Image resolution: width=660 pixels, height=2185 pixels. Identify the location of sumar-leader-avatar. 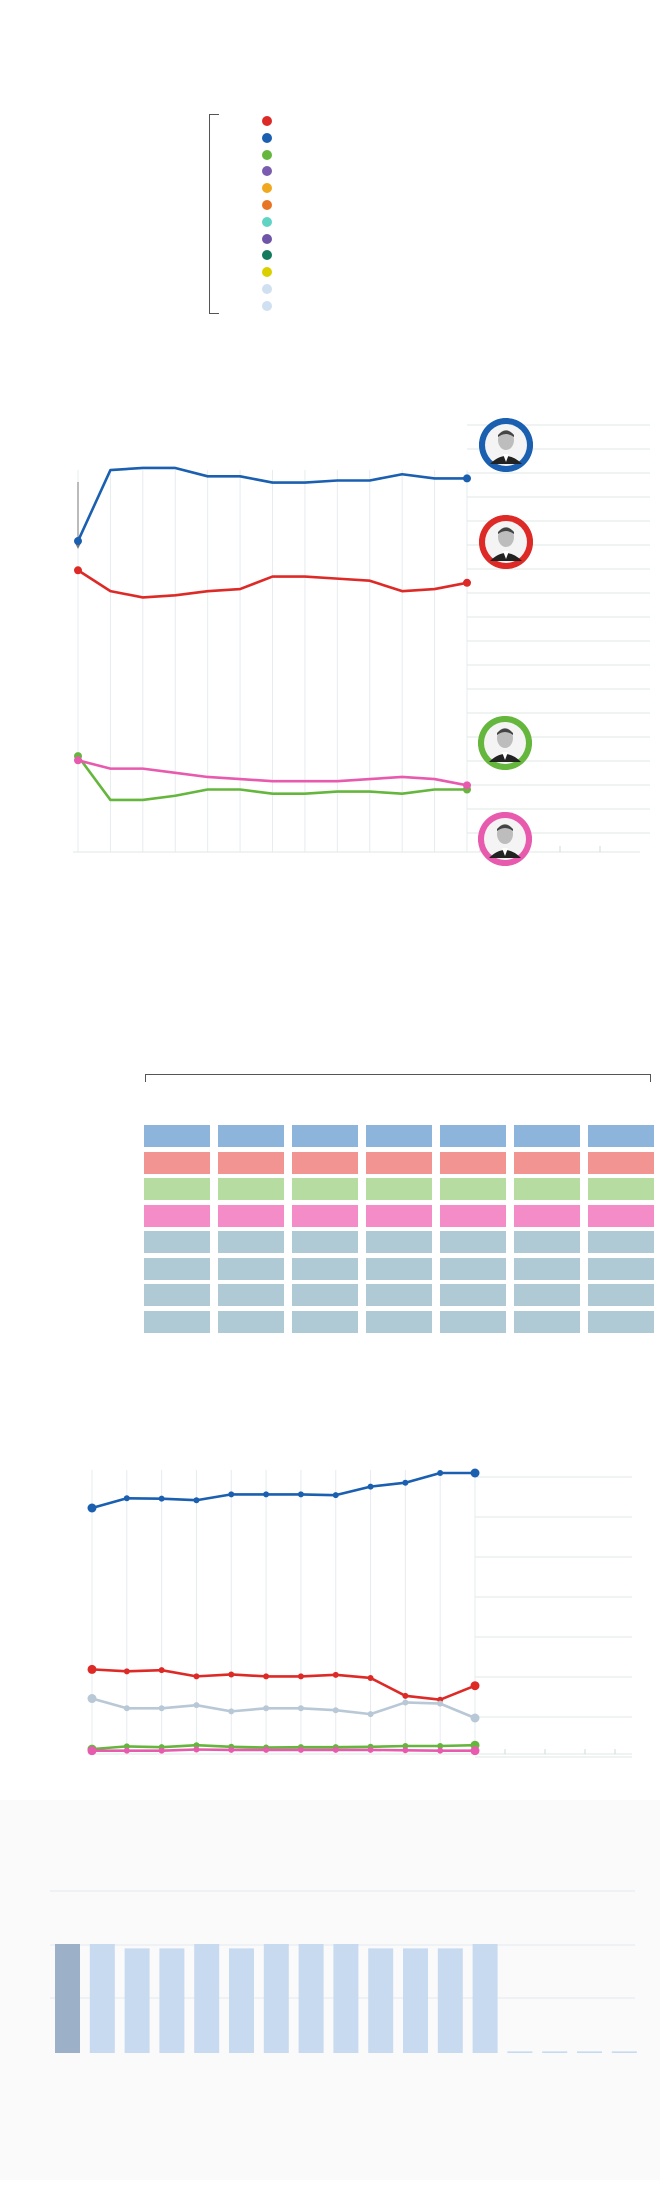
(505, 839).